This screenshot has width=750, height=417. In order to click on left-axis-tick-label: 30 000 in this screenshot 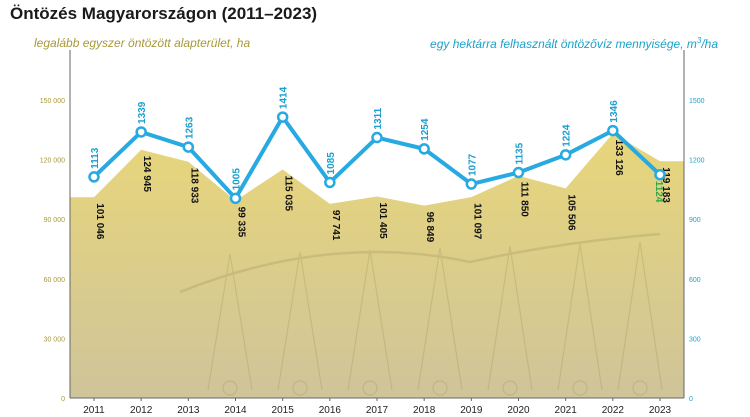, I will do `click(55, 339)`.